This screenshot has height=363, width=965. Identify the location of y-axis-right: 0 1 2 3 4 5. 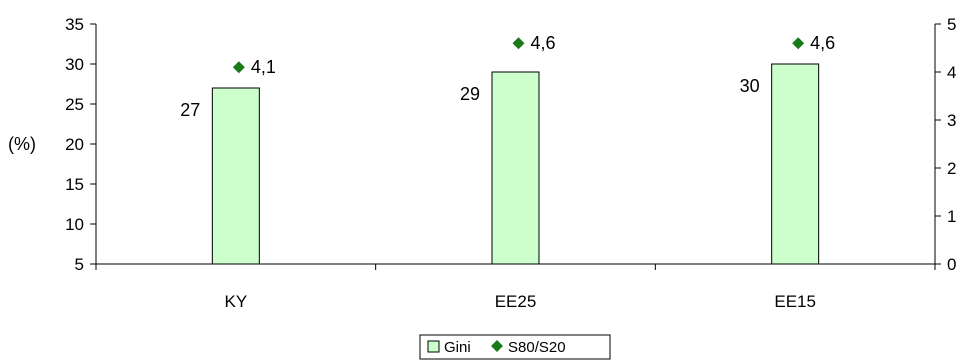
(945, 144).